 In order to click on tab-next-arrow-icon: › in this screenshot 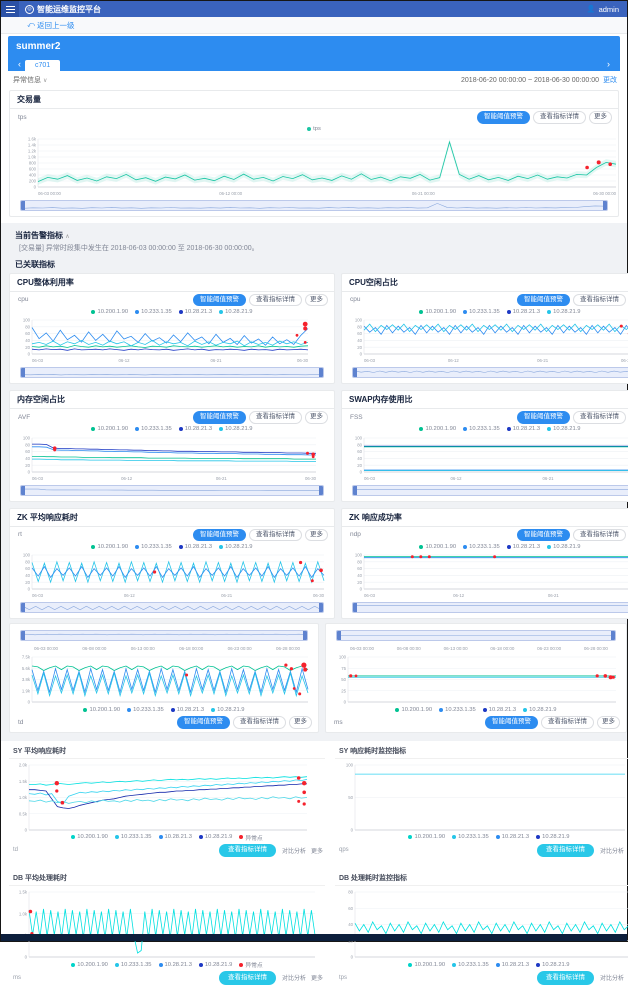, I will do `click(608, 64)`.